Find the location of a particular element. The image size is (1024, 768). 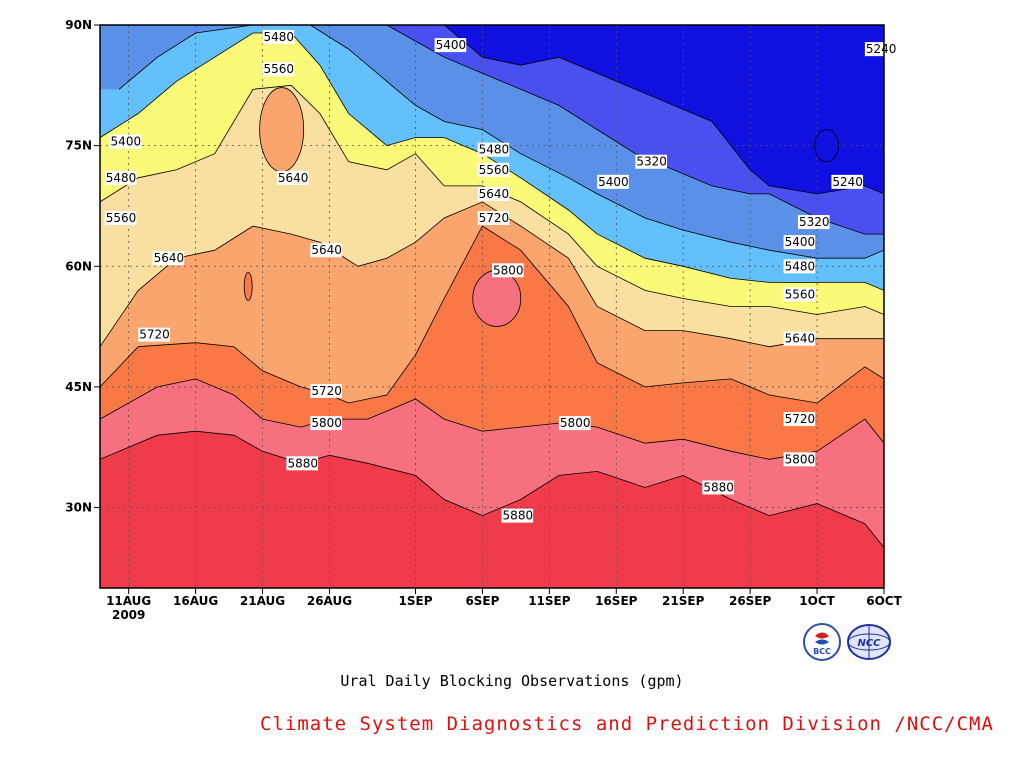

contour-label-text: 5320 is located at coordinates (814, 222).